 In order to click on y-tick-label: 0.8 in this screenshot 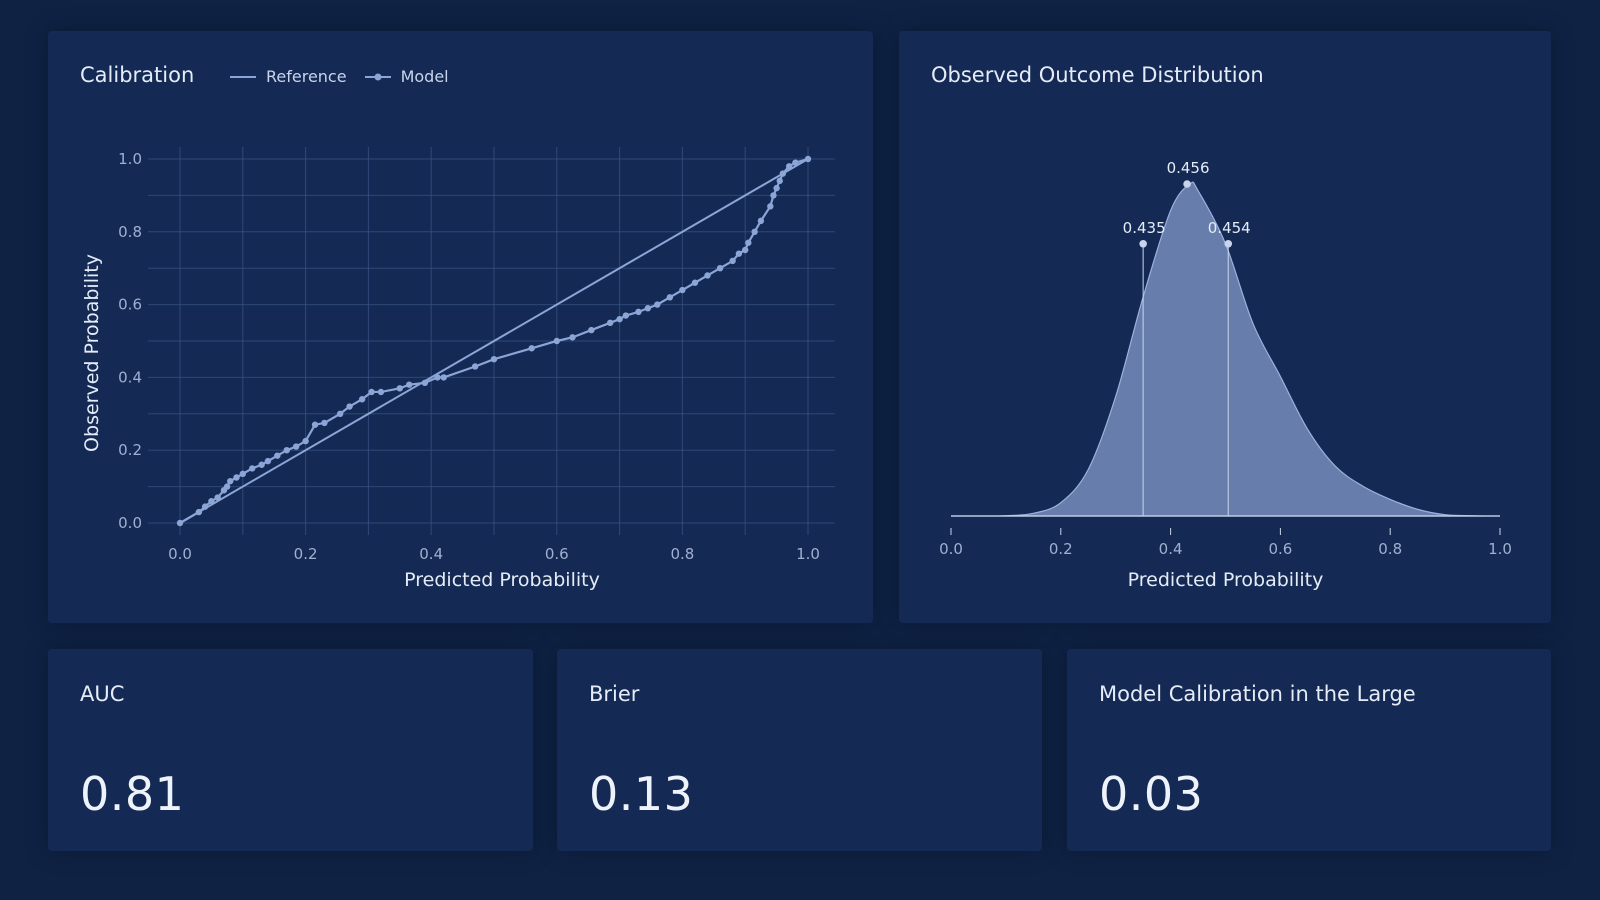, I will do `click(130, 232)`.